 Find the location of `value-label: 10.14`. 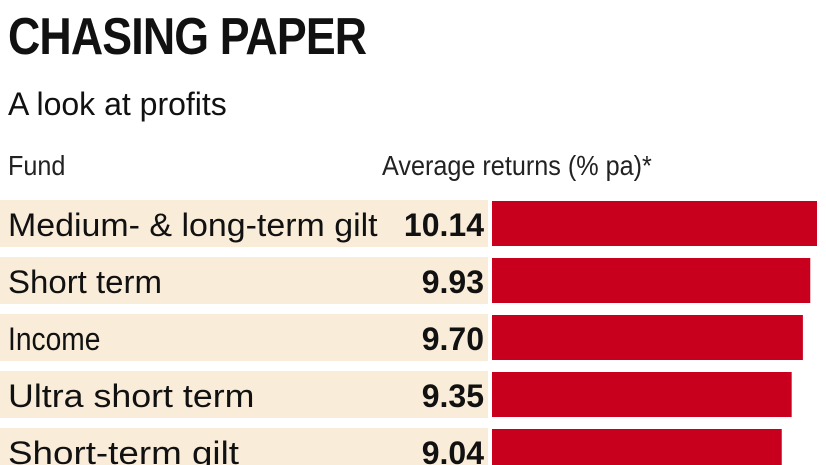

value-label: 10.14 is located at coordinates (444, 225).